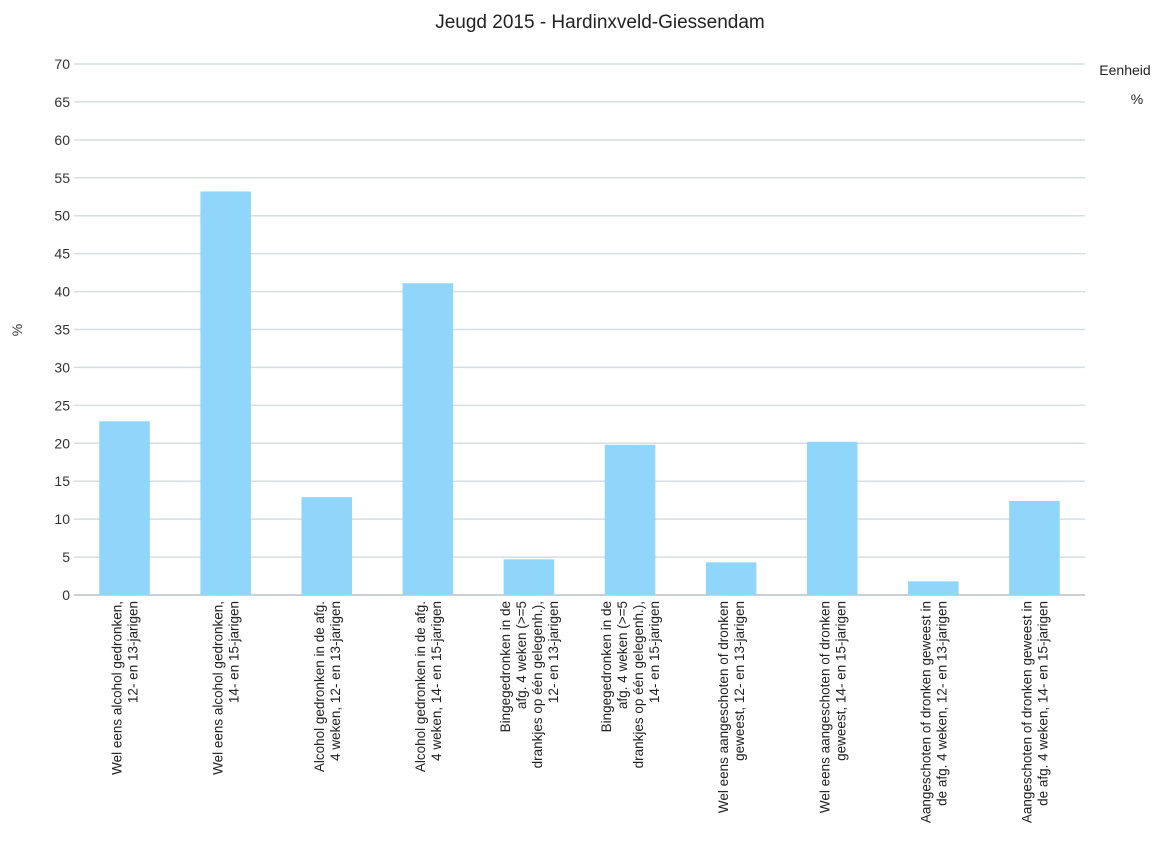 This screenshot has height=848, width=1168. Describe the element at coordinates (335, 681) in the screenshot. I see `x-tick-label-line: 4 weken, 12- en 13-jarigen` at that location.